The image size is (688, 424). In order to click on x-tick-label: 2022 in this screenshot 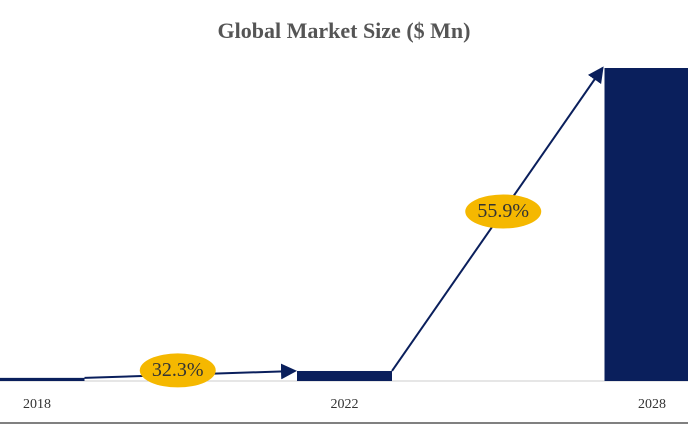, I will do `click(345, 404)`.